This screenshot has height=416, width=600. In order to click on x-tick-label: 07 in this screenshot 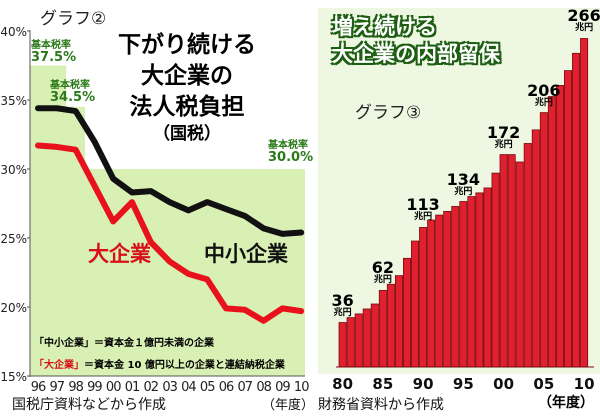, I will do `click(245, 387)`.